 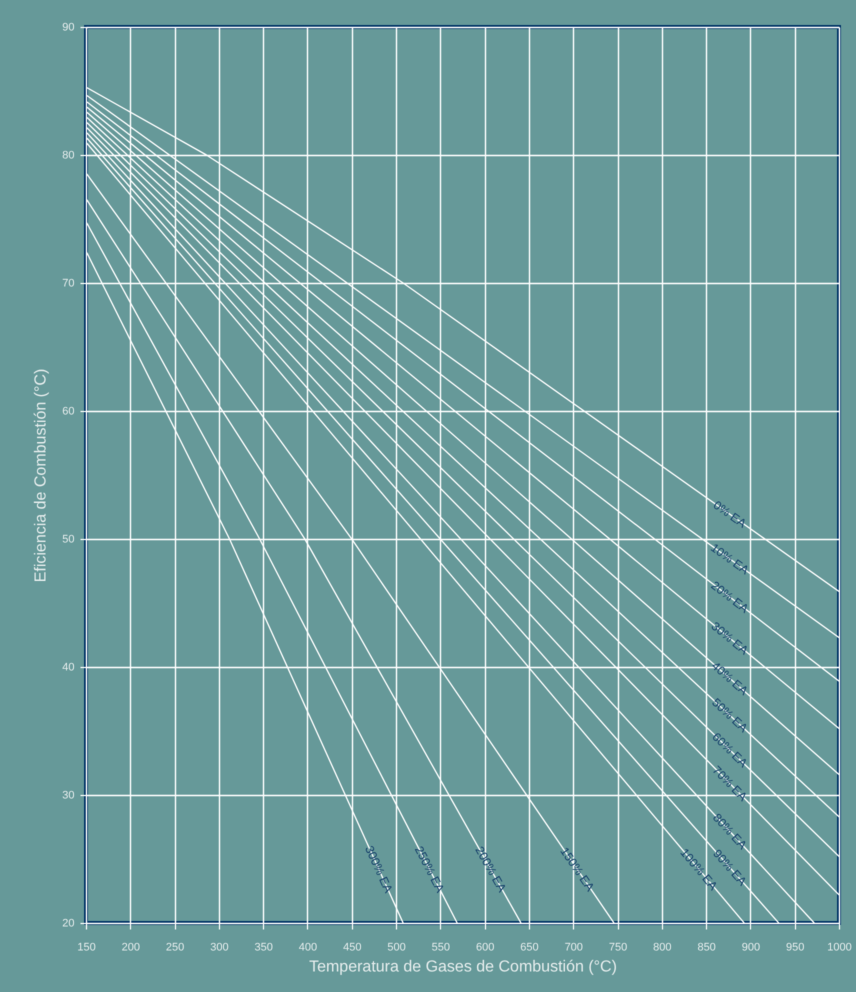 I want to click on y-tick-label: 60, so click(x=68, y=412).